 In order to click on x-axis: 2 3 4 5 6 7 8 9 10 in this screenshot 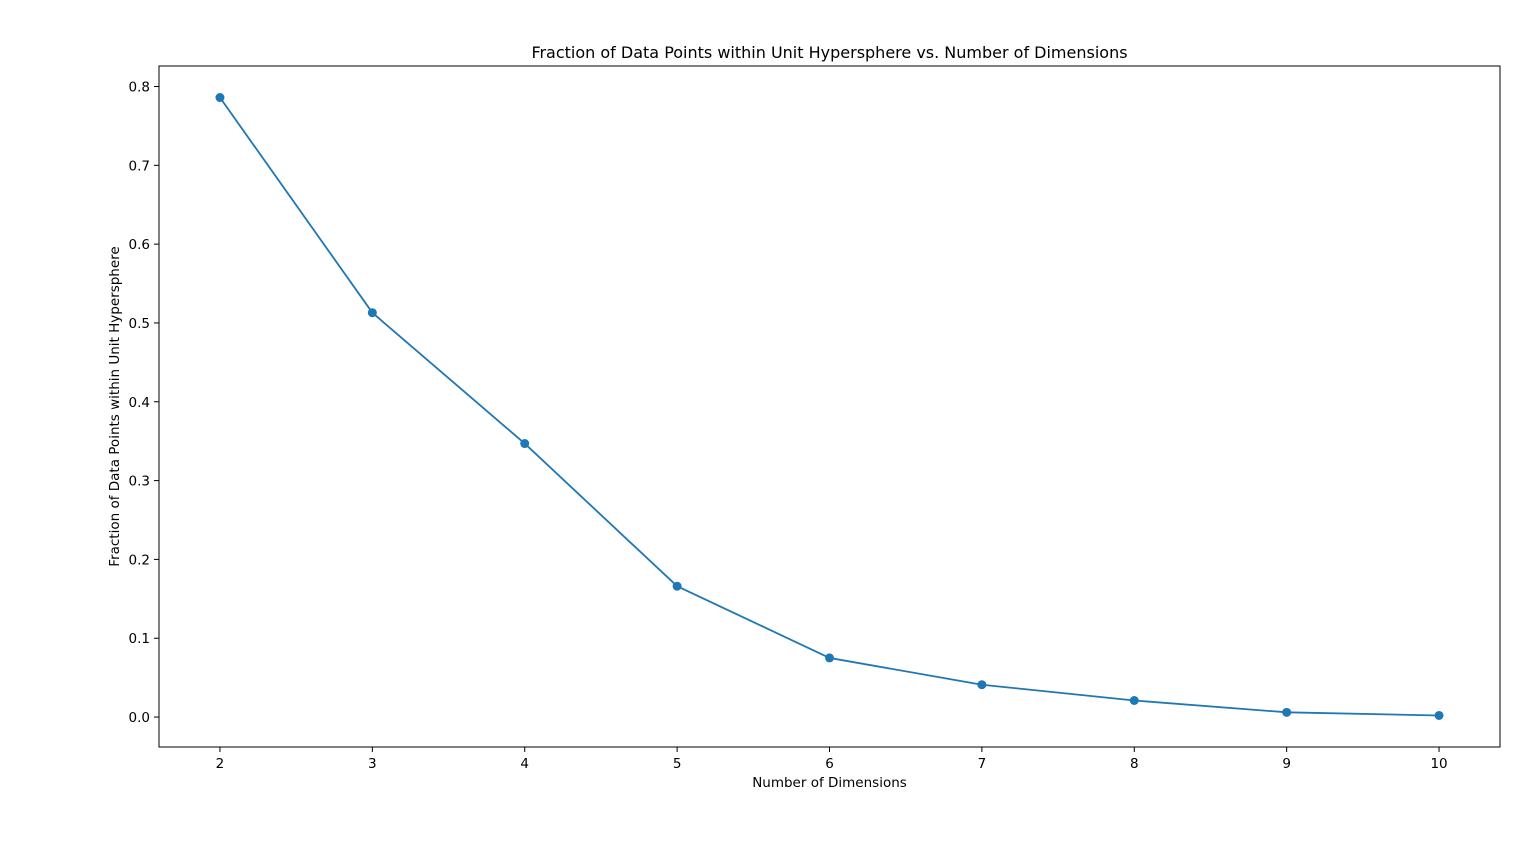, I will do `click(832, 759)`.